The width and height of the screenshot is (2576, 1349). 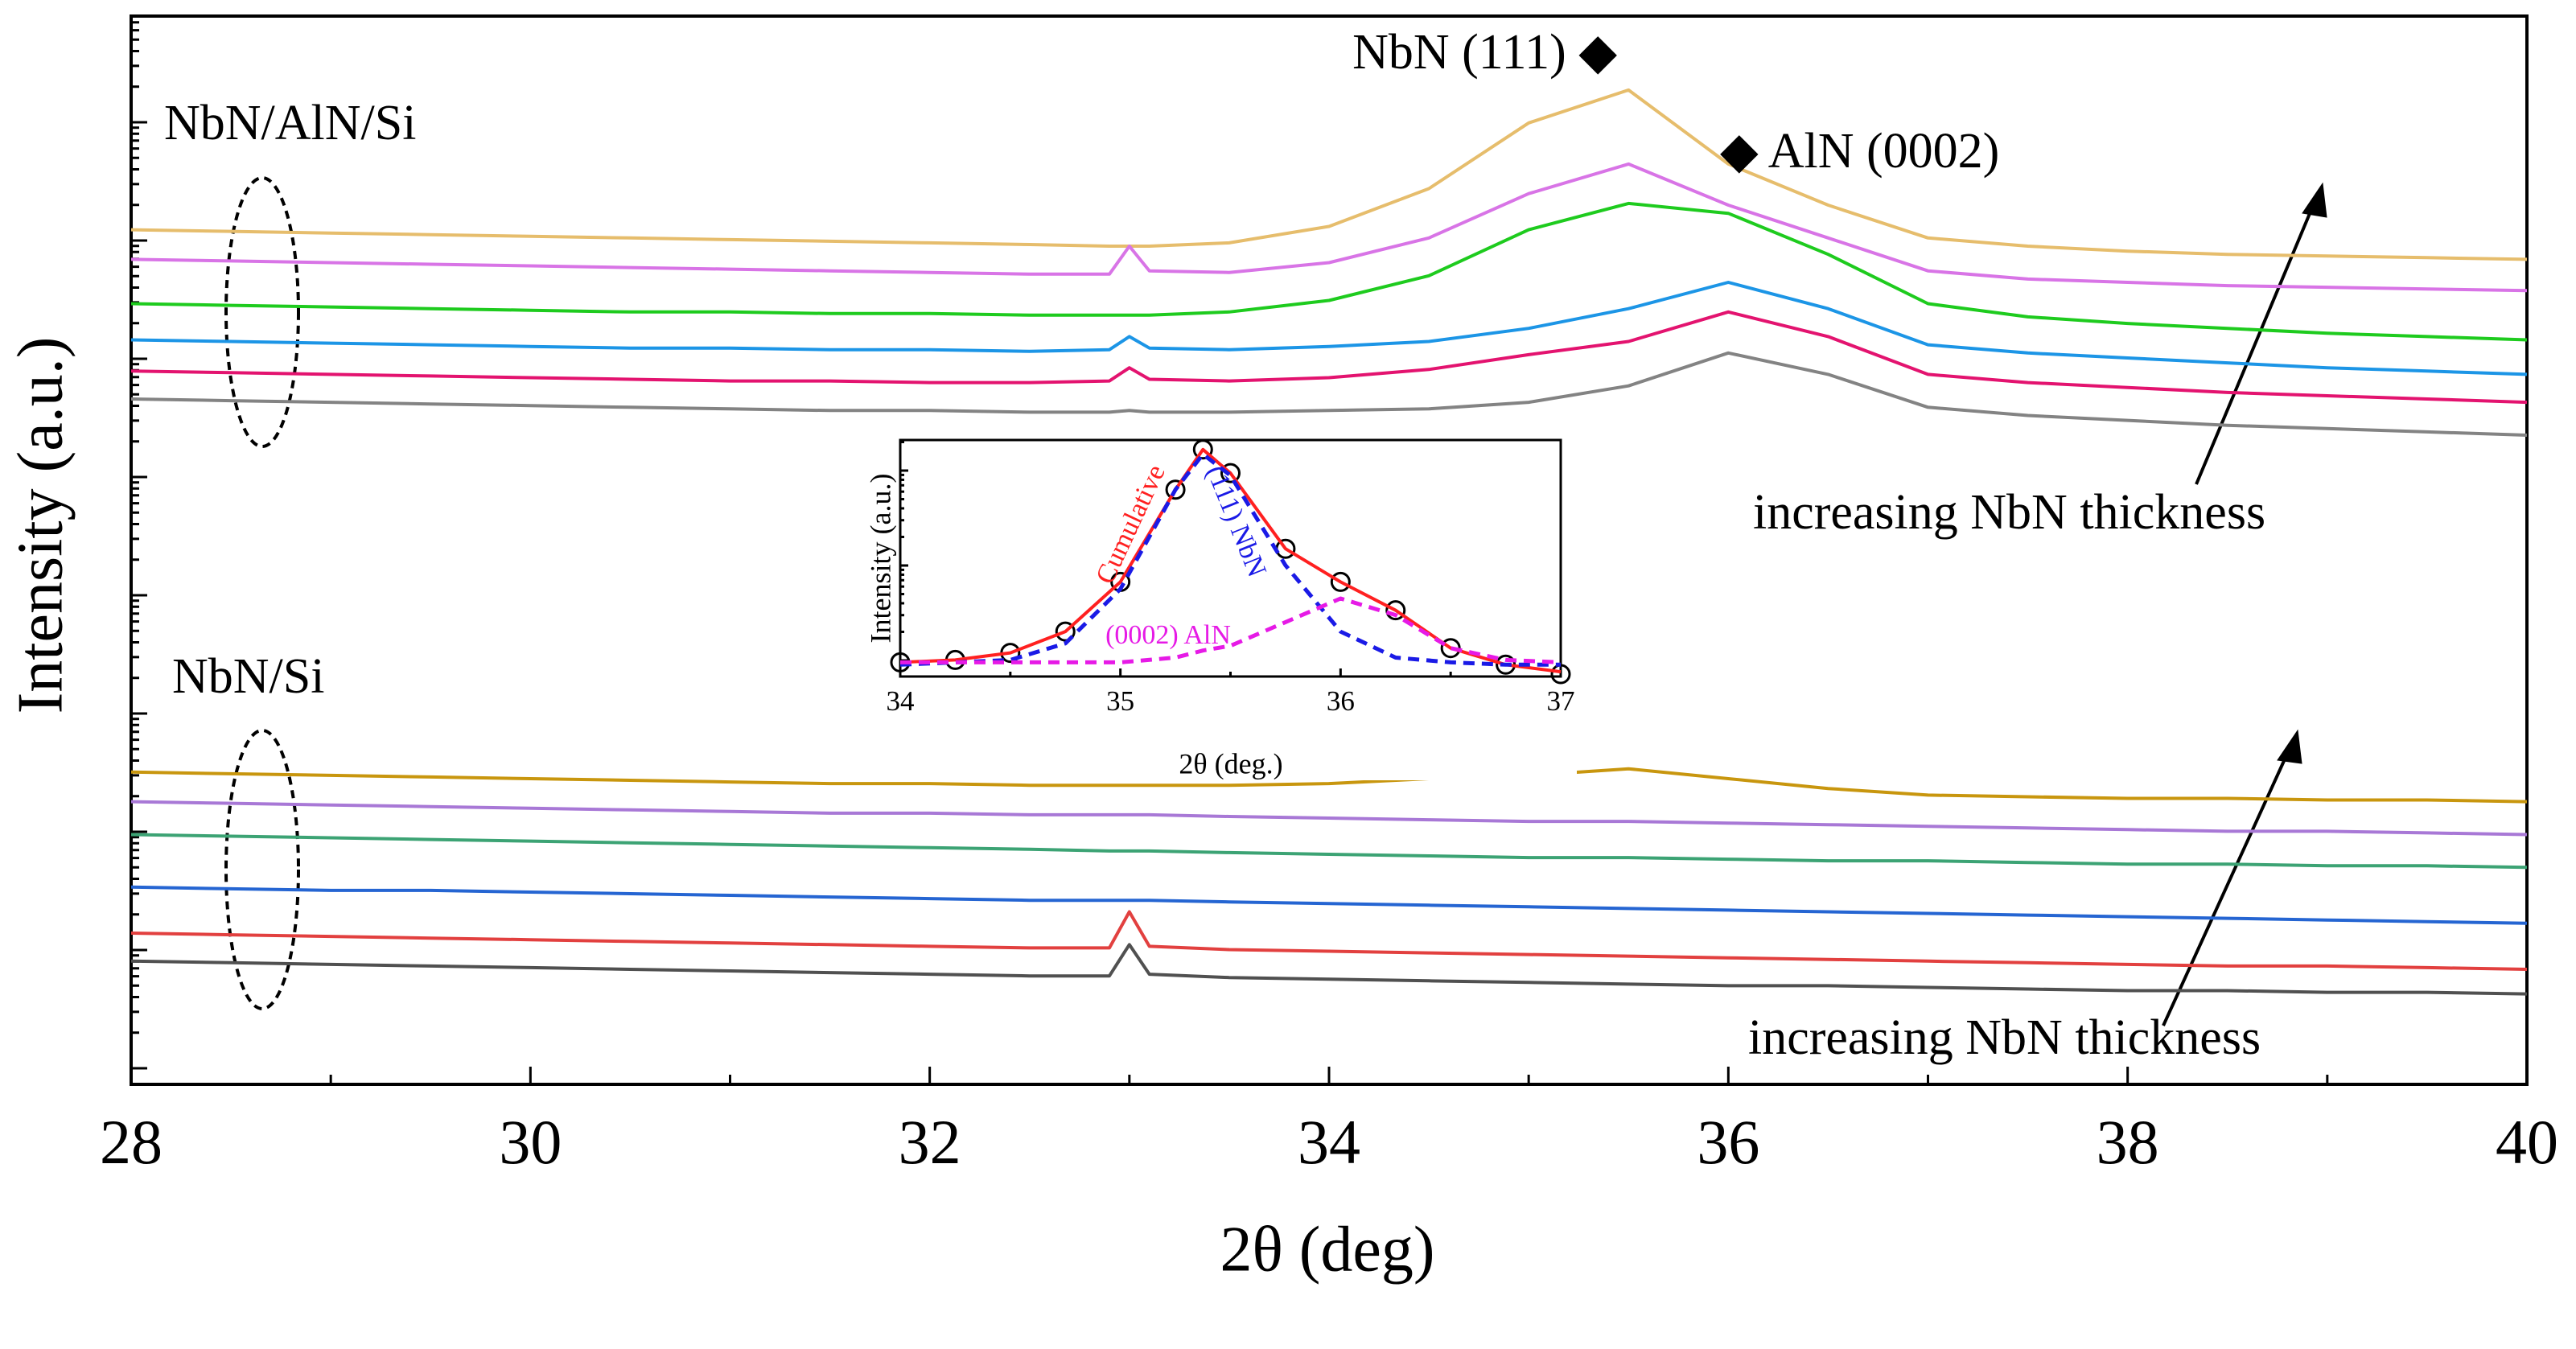 What do you see at coordinates (530, 1142) in the screenshot?
I see `x-tick-label: 30` at bounding box center [530, 1142].